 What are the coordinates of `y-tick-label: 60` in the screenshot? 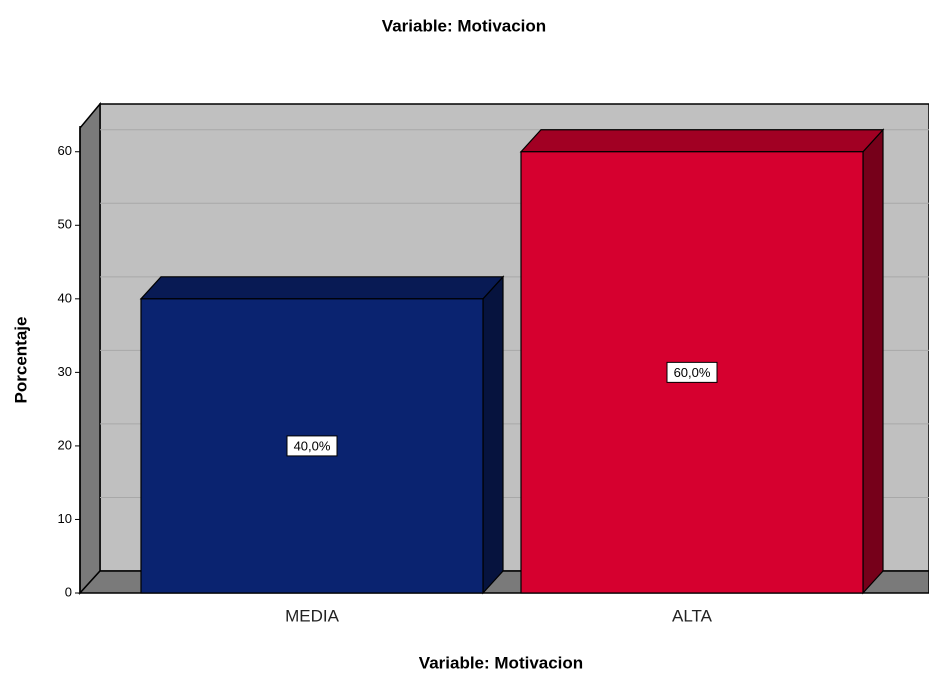 It's located at (65, 150).